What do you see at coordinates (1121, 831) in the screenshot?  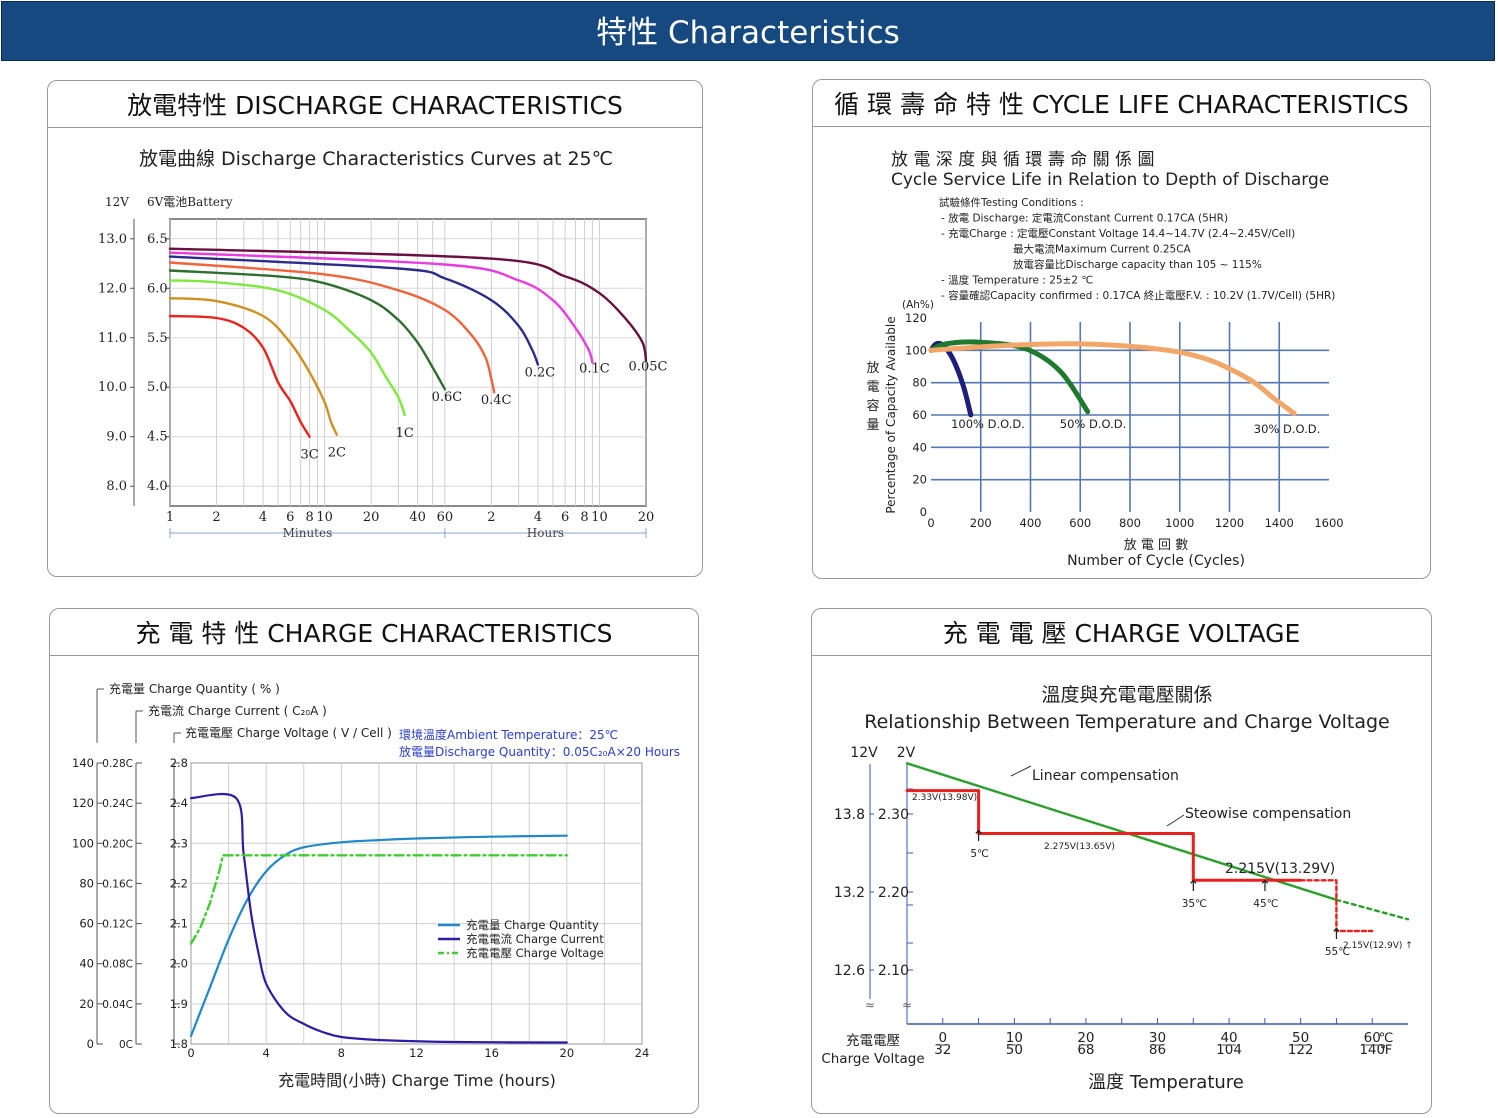 I see `linear-compensation-line` at bounding box center [1121, 831].